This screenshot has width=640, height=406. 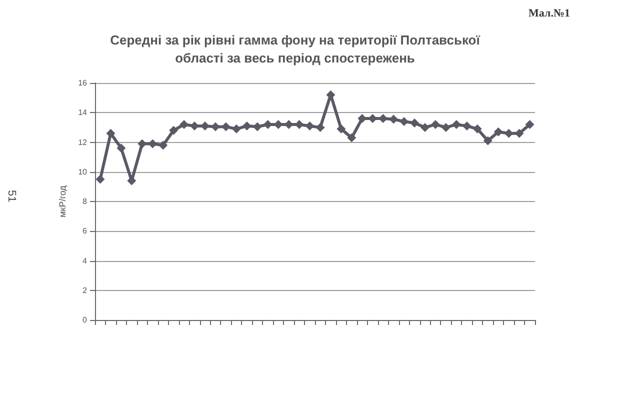 I want to click on y-tick-label: 2, so click(x=85, y=290).